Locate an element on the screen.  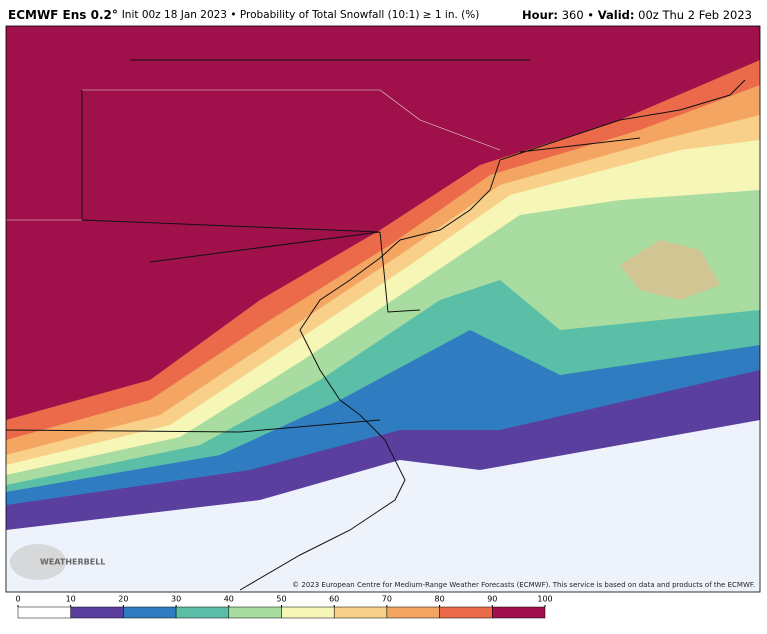
model-name: ECMWF Ens 0.2° is located at coordinates (63, 15).